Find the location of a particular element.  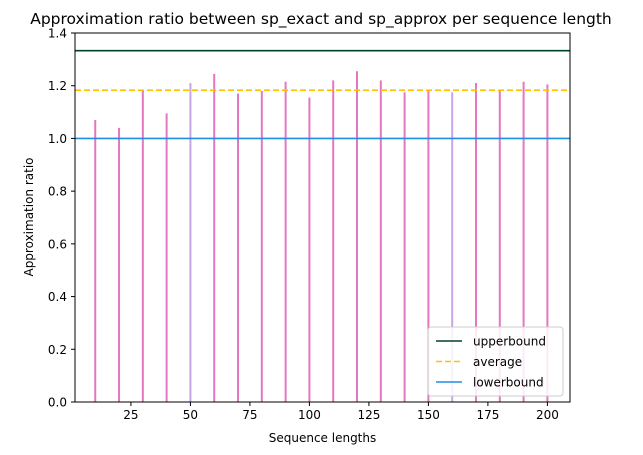

y-tick-label: 0.4 is located at coordinates (57, 297).